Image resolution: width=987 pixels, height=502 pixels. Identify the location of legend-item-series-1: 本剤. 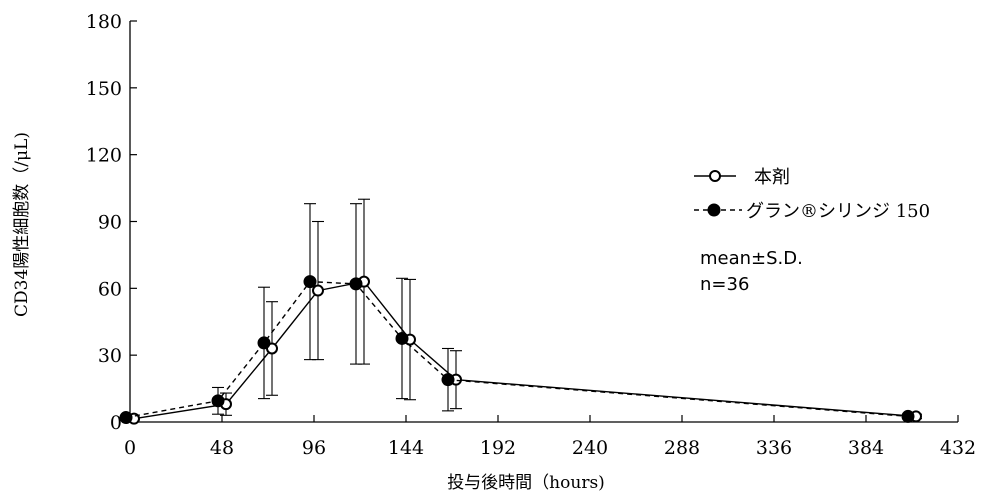
(742, 177).